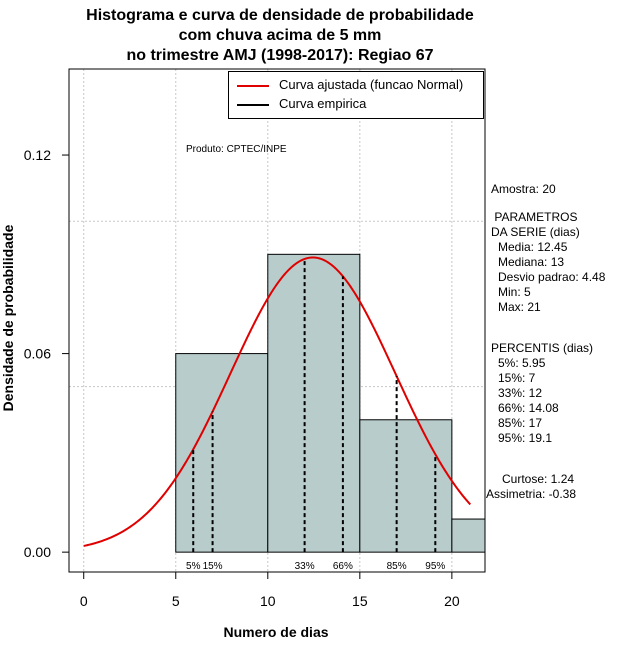 The height and width of the screenshot is (660, 640). I want to click on x-axis-label: Numero de dias, so click(276, 632).